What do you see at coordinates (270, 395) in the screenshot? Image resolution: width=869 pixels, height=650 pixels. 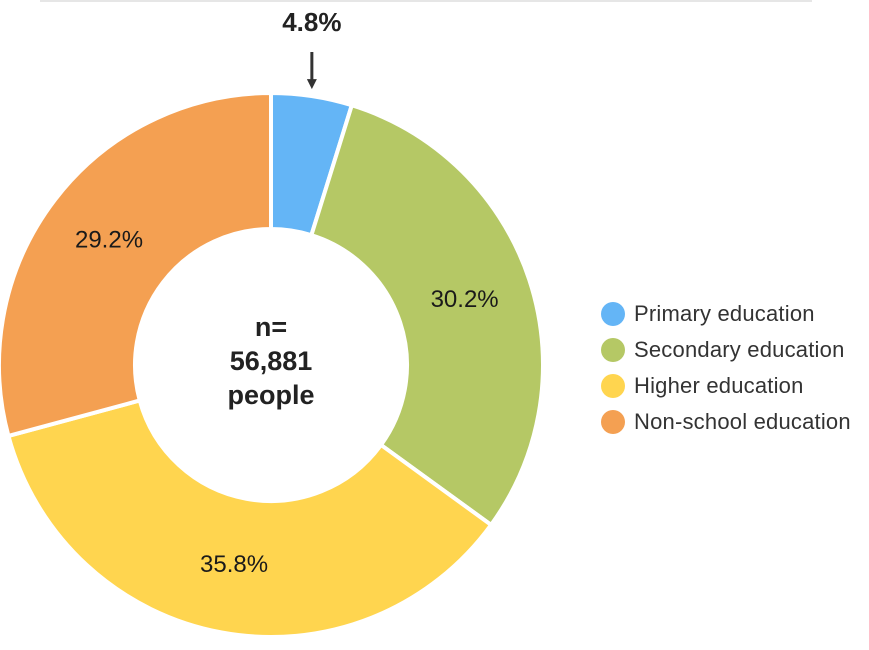 I see `center-text-line-3: people` at bounding box center [270, 395].